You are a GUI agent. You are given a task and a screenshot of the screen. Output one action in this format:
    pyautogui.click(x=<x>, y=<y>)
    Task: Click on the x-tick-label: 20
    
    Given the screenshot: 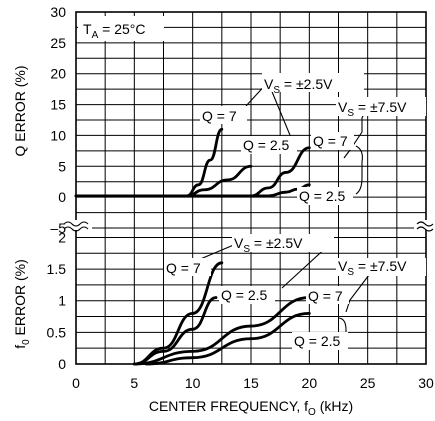 What is the action you would take?
    pyautogui.click(x=310, y=383)
    